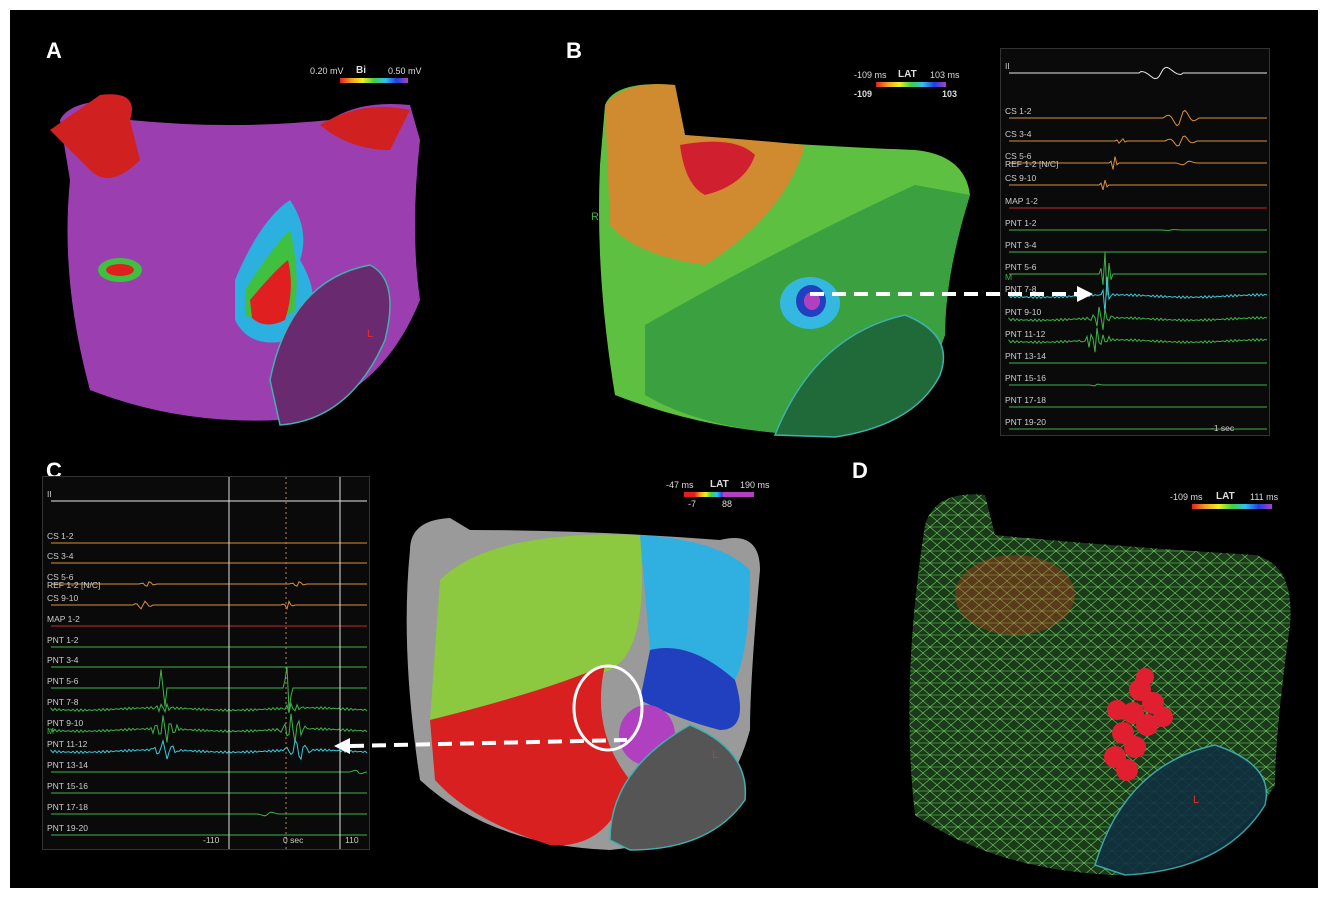 The image size is (1328, 898). What do you see at coordinates (361, 70) in the screenshot?
I see `legend-title: Bi` at bounding box center [361, 70].